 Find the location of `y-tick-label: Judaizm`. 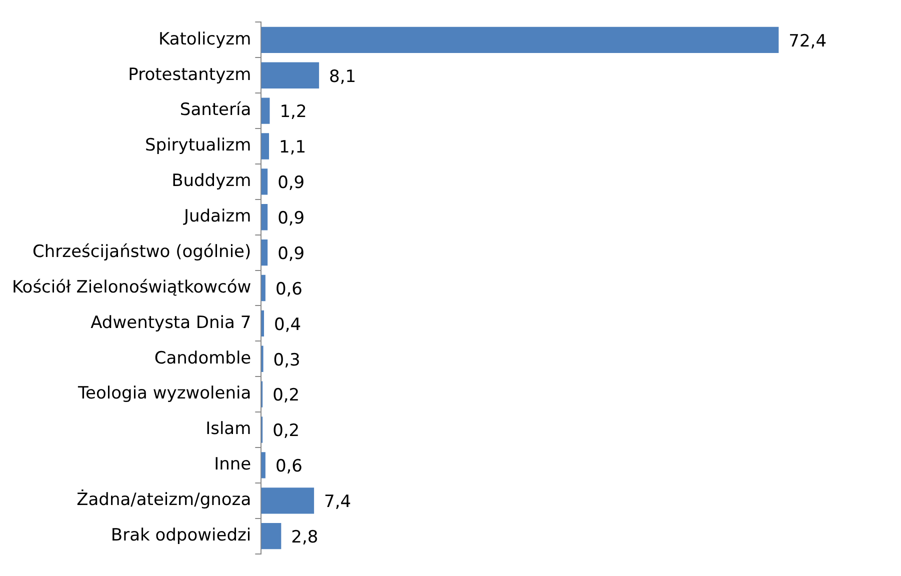

y-tick-label: Judaizm is located at coordinates (217, 216).